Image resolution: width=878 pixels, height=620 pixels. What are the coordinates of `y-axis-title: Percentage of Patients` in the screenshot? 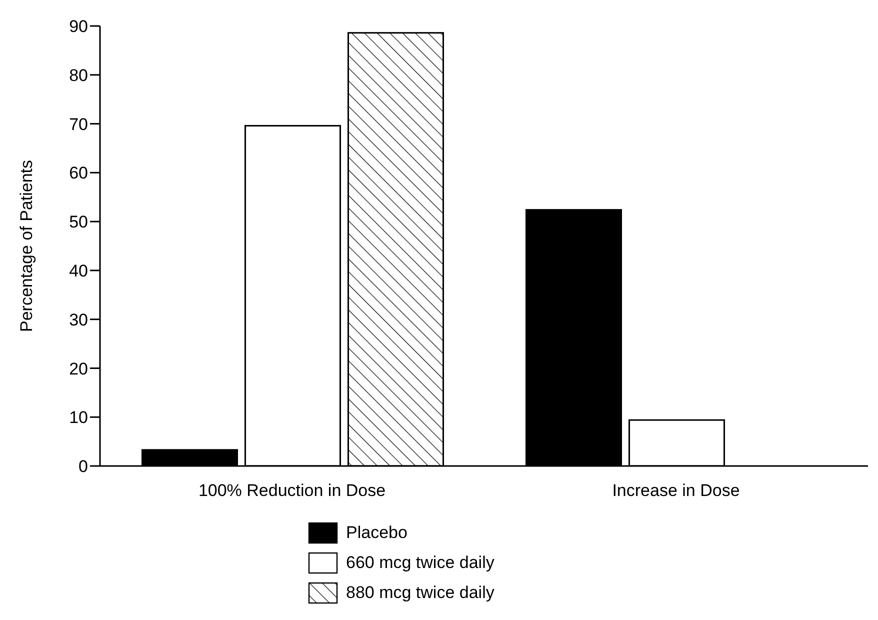 It's located at (26, 246).